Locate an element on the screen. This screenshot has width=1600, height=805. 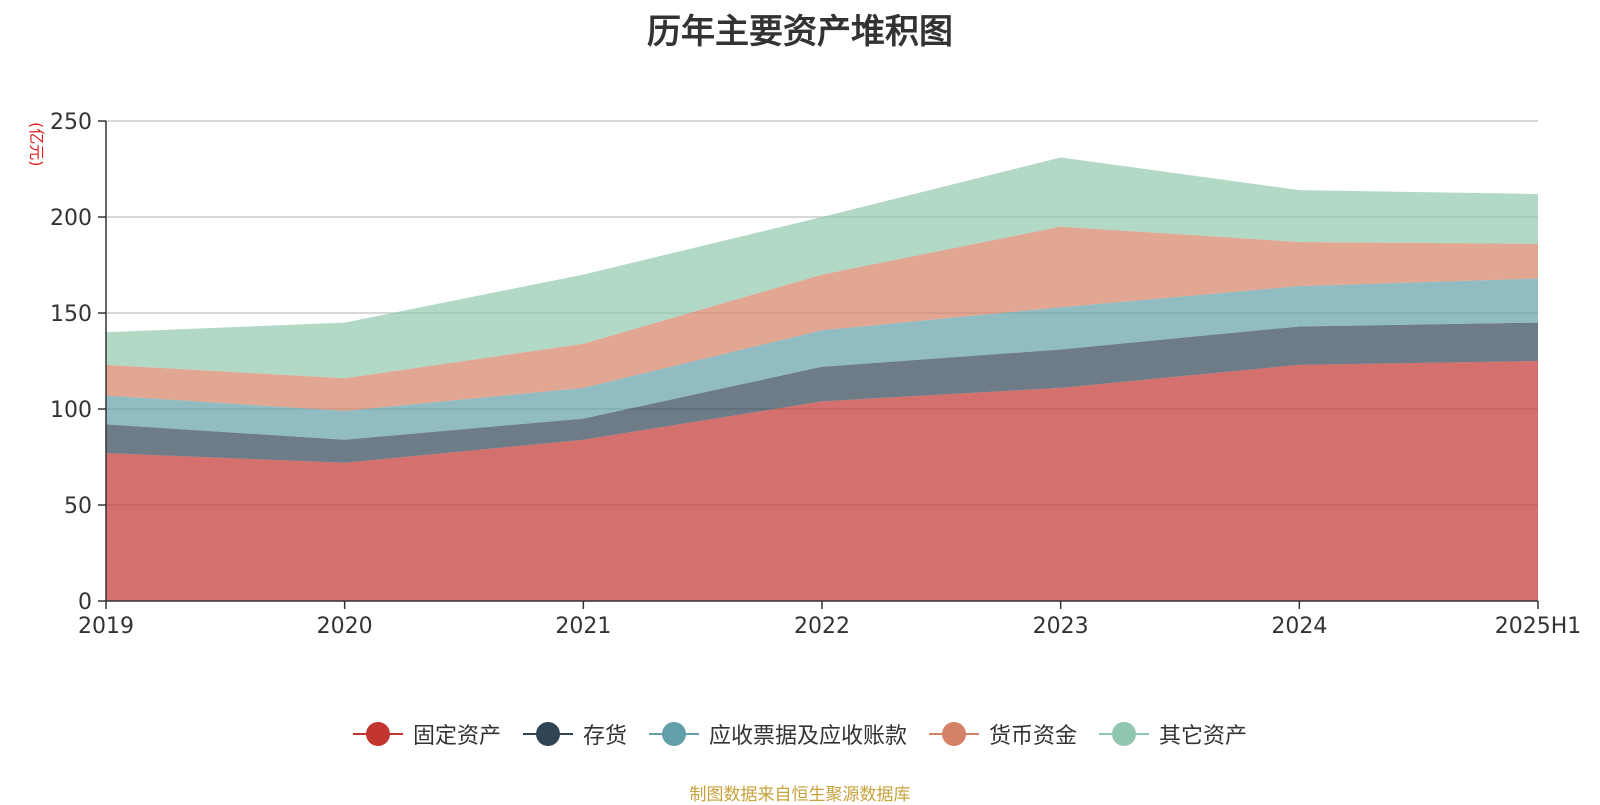
y-tick-label: 100 is located at coordinates (71, 410).